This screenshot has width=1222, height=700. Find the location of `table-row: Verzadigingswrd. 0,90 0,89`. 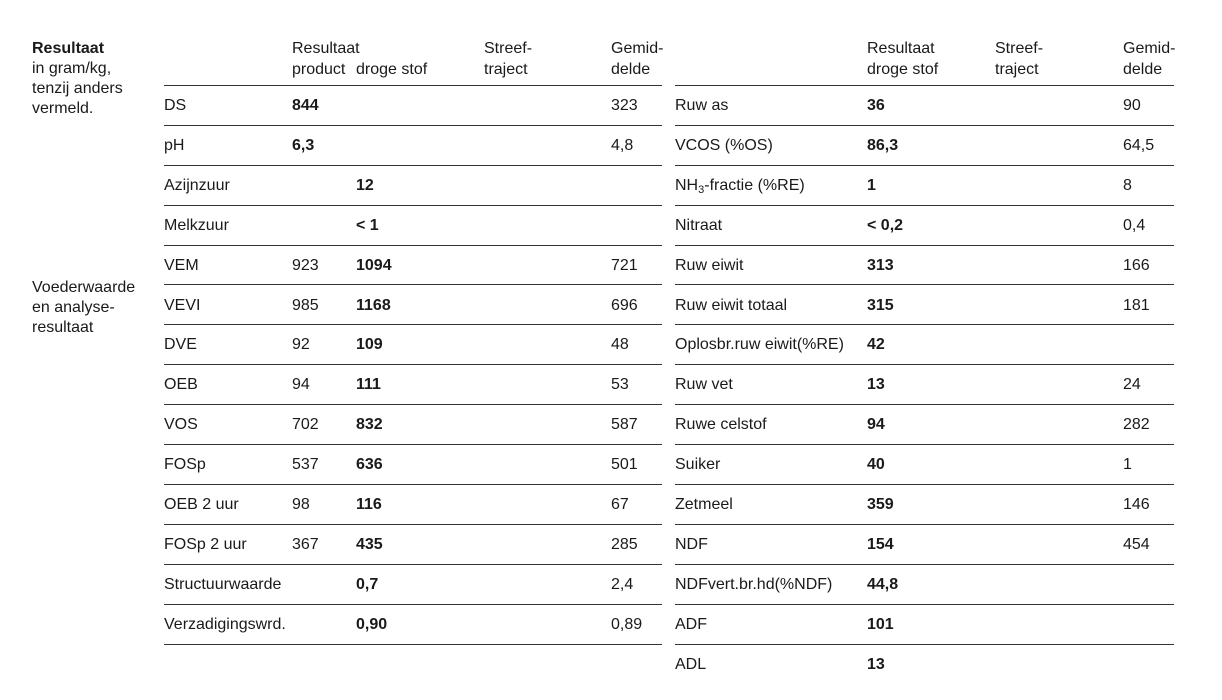

table-row: Verzadigingswrd. 0,90 0,89 is located at coordinates (413, 625).